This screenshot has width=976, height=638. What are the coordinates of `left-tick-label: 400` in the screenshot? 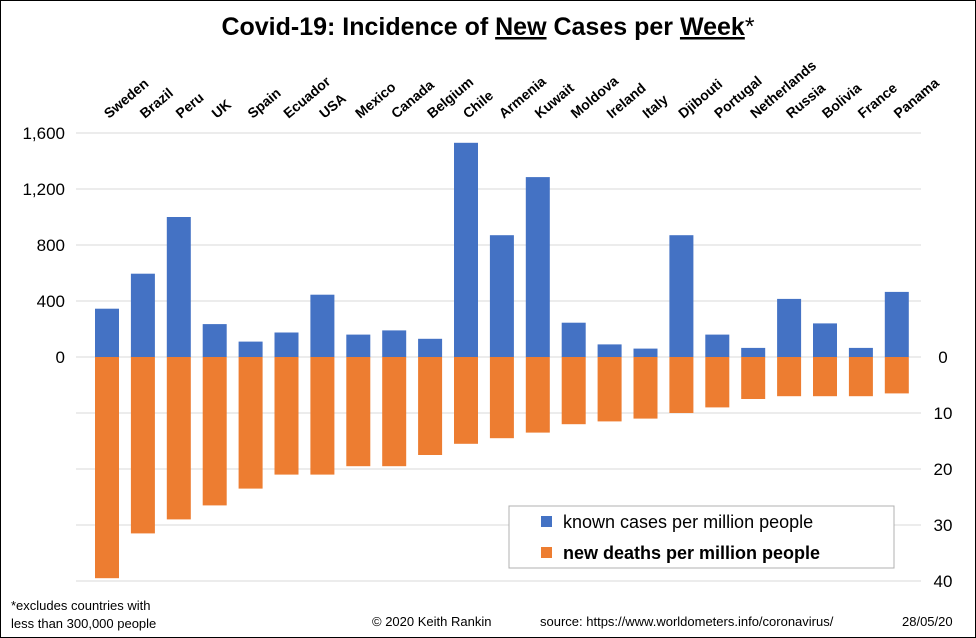 It's located at (51, 301).